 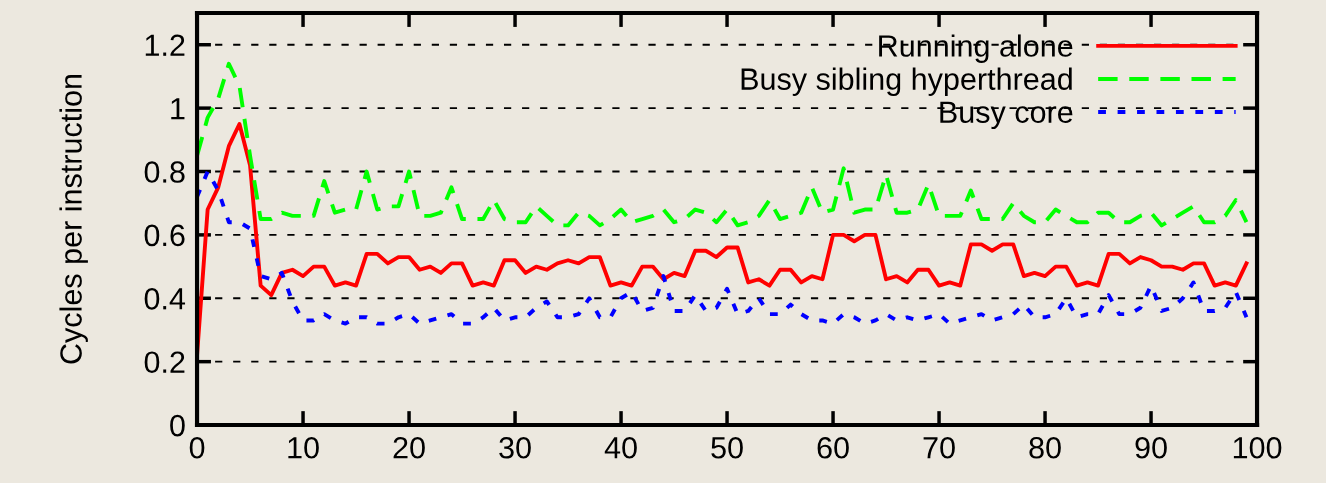 What do you see at coordinates (197, 447) in the screenshot?
I see `x-tick-label: 0` at bounding box center [197, 447].